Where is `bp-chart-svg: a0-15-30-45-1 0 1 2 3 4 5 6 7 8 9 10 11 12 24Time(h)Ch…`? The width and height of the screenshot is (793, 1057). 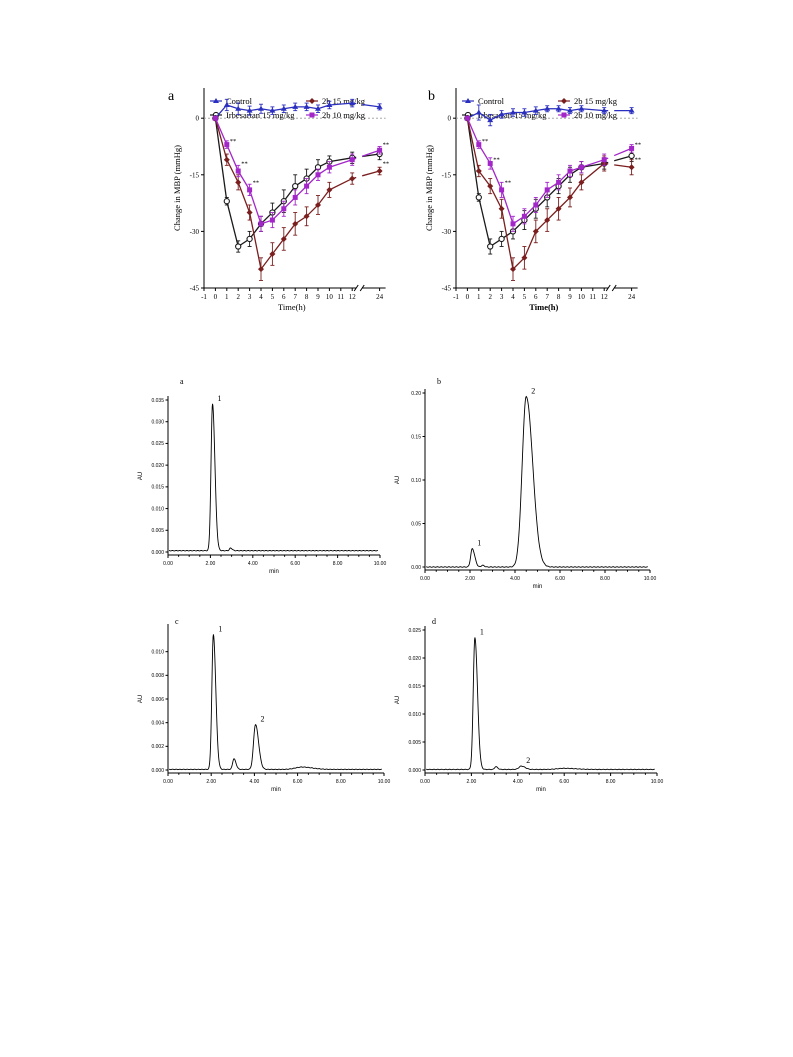 bp-chart-svg: a0-15-30-45-1 0 1 2 3 4 5 6 7 8 9 10 11 12 24Time(h)Ch… is located at coordinates (404, 200).